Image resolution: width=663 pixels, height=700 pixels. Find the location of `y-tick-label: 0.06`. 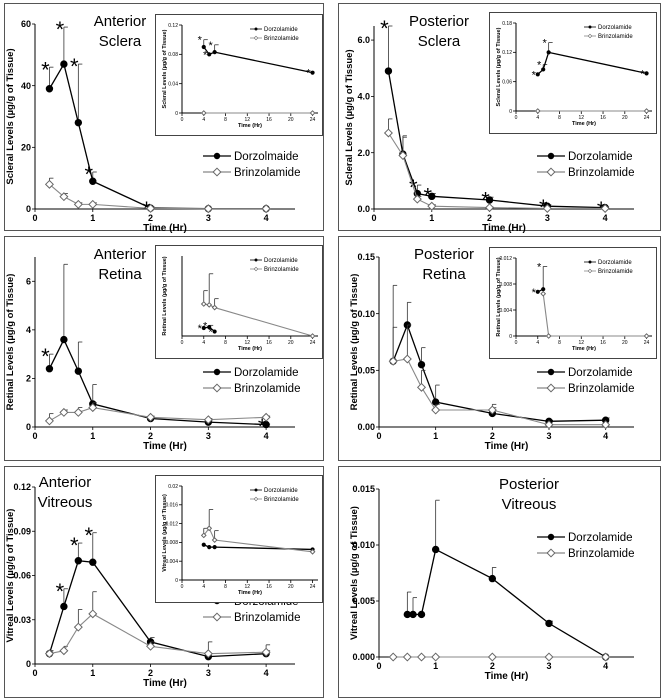

y-tick-label: 0.06 is located at coordinates (22, 576).